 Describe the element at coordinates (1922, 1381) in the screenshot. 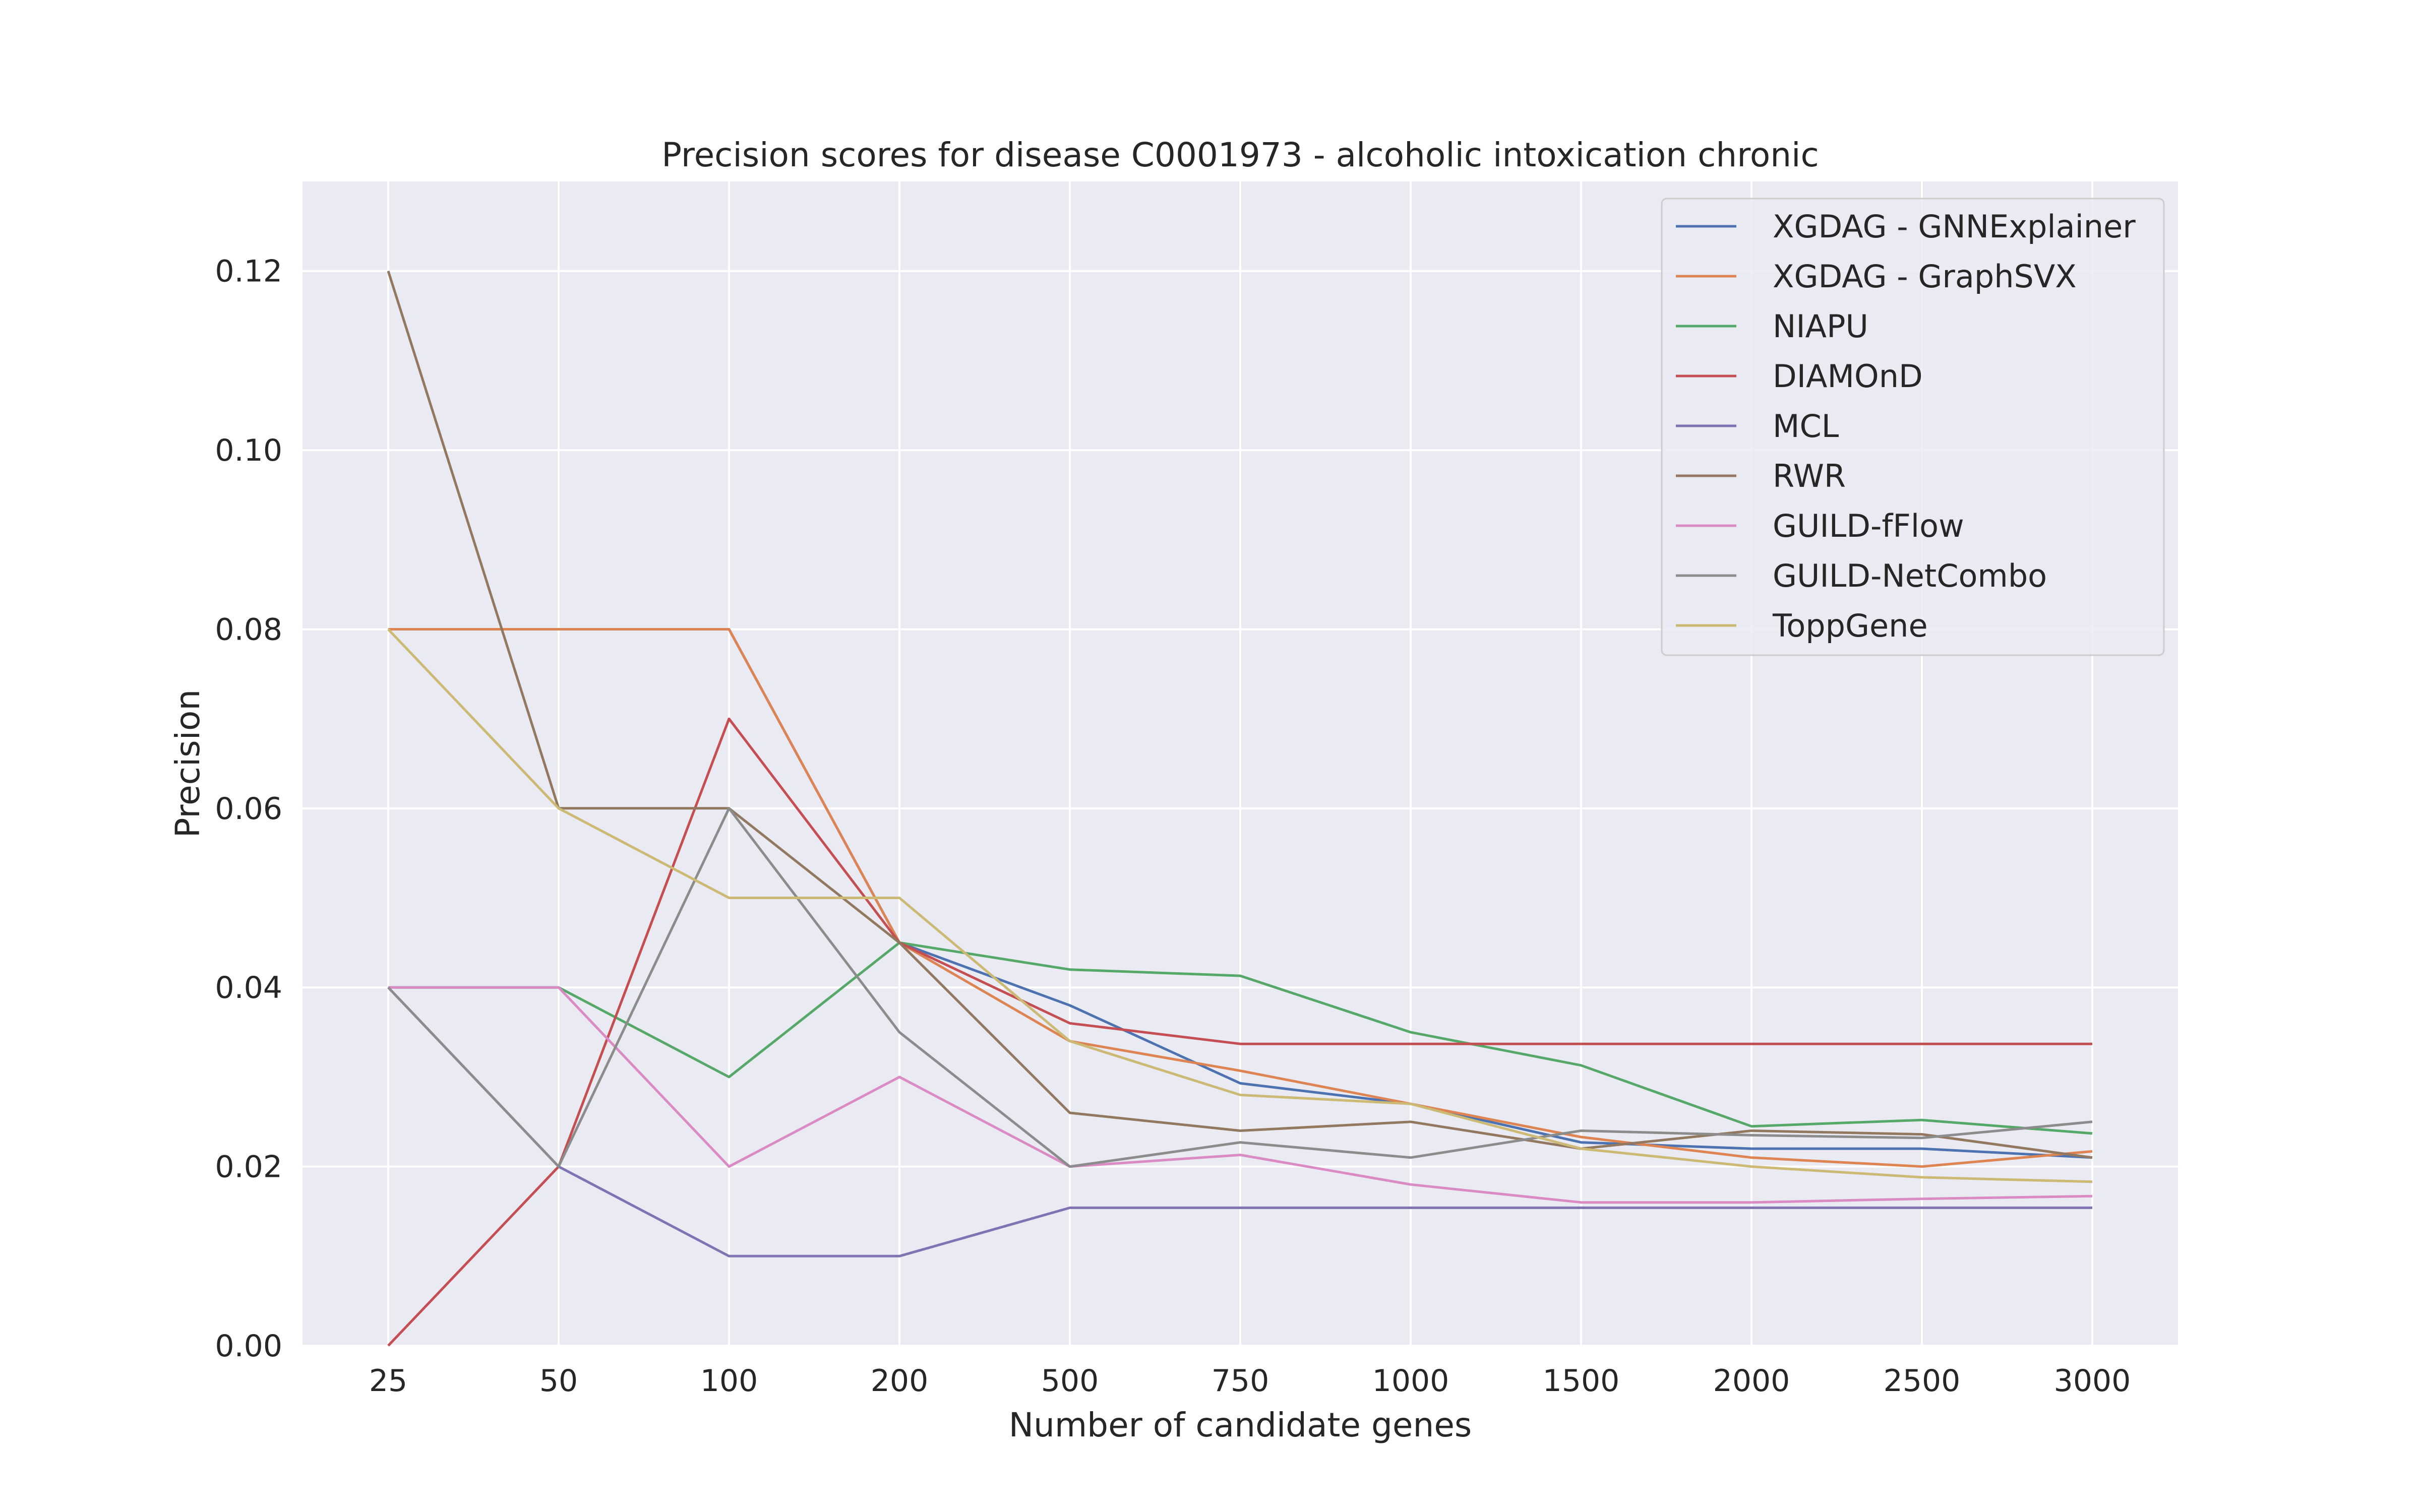

I see `x-tick-label: 2500` at that location.